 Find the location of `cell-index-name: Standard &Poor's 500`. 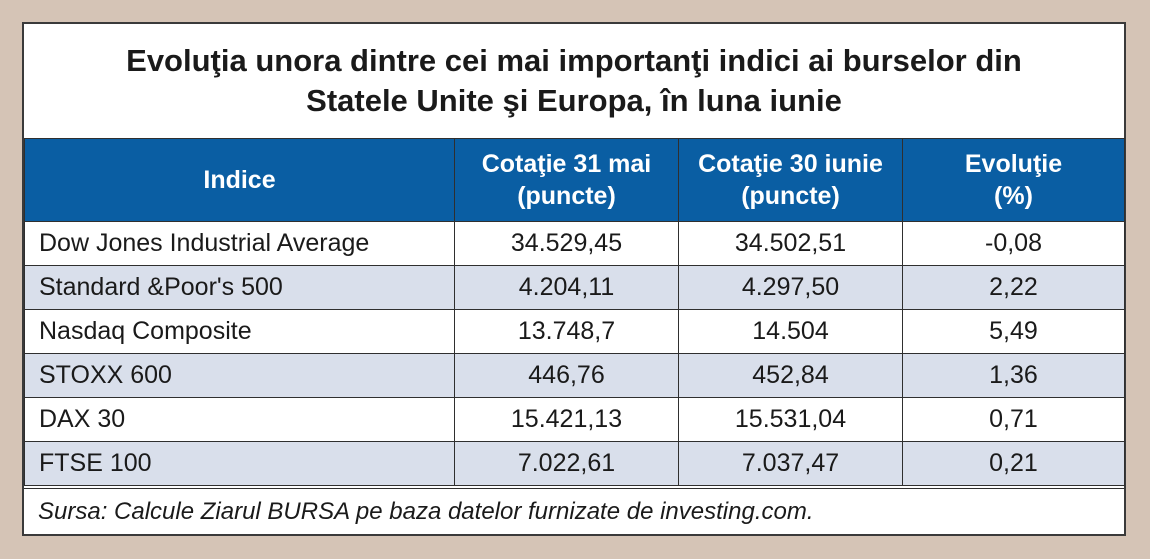

cell-index-name: Standard &Poor's 500 is located at coordinates (239, 287).